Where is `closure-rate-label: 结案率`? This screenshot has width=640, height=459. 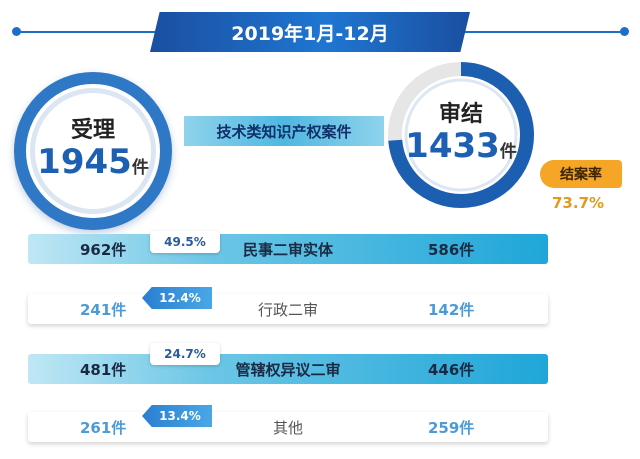 closure-rate-label: 结案率 is located at coordinates (581, 175).